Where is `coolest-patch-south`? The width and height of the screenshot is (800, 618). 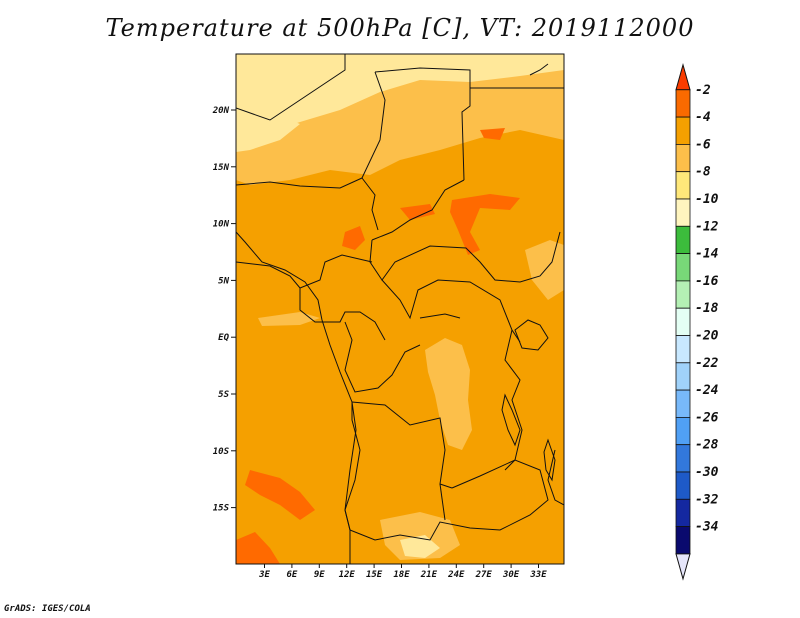 coolest-patch-south is located at coordinates (420, 546).